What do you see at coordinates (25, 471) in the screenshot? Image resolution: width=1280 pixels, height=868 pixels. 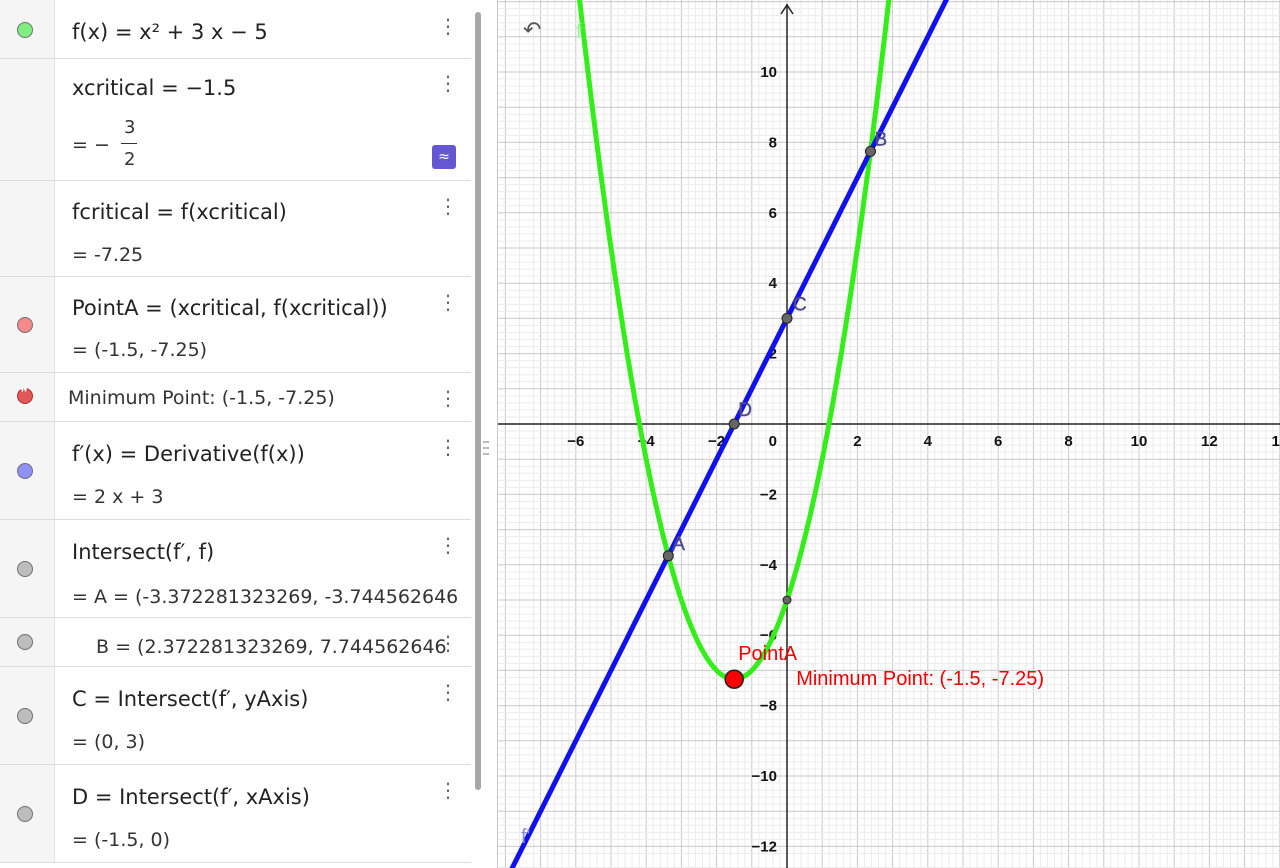 I see `visibility-toggle-fprime` at bounding box center [25, 471].